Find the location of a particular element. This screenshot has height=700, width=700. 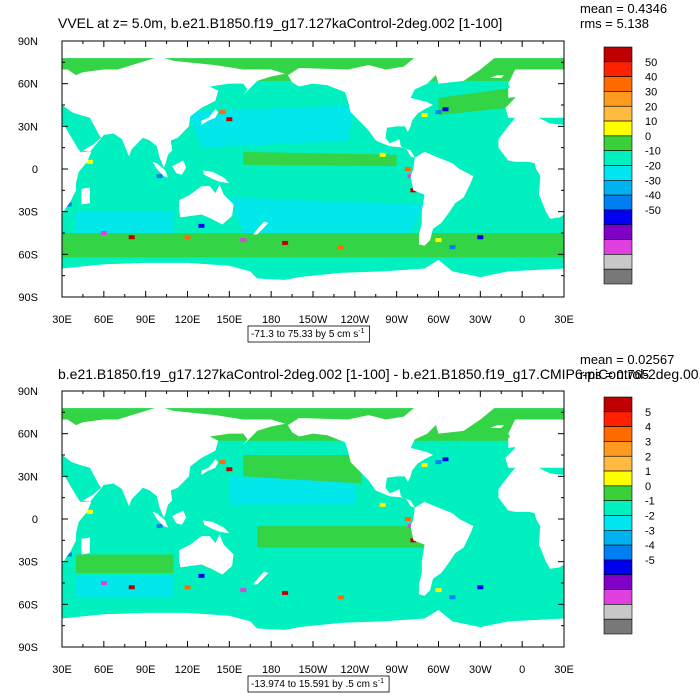

land-japan is located at coordinates (210, 467).